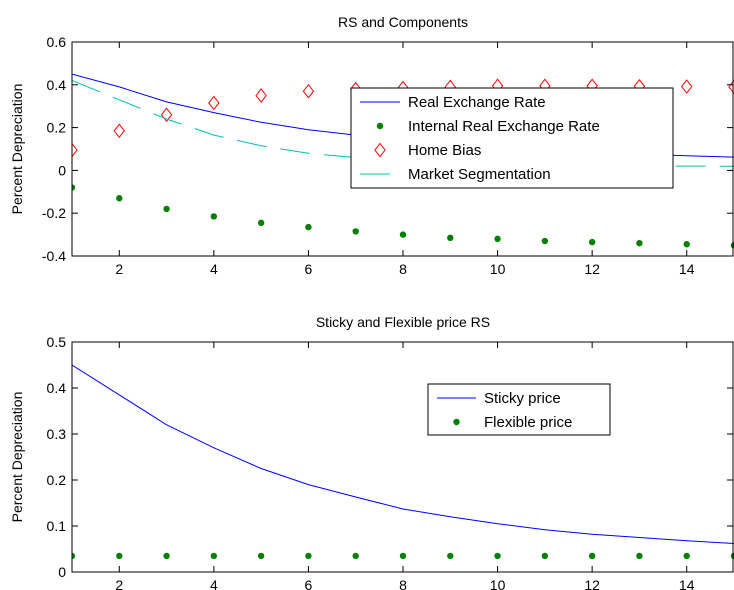 This screenshot has width=734, height=590. What do you see at coordinates (54, 256) in the screenshot?
I see `y-tick-label: -0.4` at bounding box center [54, 256].